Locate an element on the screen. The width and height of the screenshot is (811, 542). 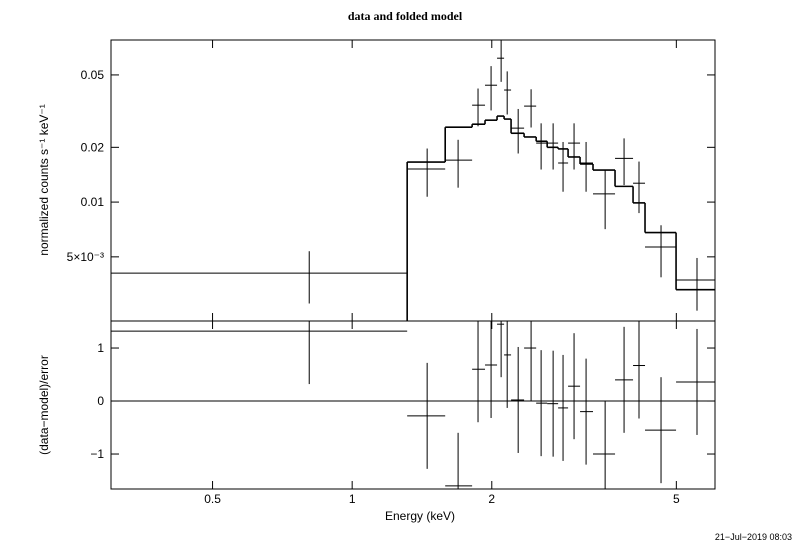
x-axis-label: Energy (keV) is located at coordinates (420, 516).